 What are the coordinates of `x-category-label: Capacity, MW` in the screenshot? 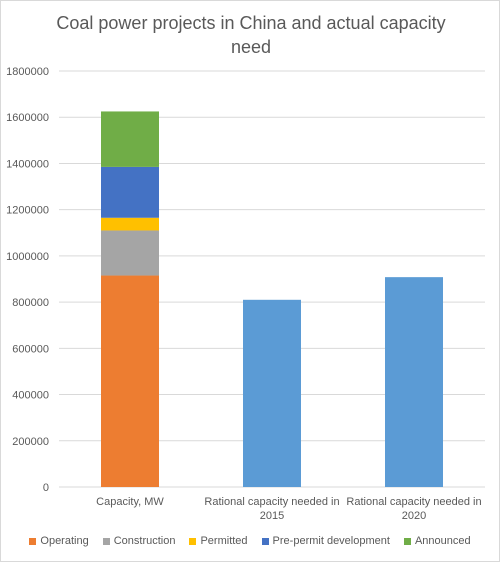 It's located at (130, 502).